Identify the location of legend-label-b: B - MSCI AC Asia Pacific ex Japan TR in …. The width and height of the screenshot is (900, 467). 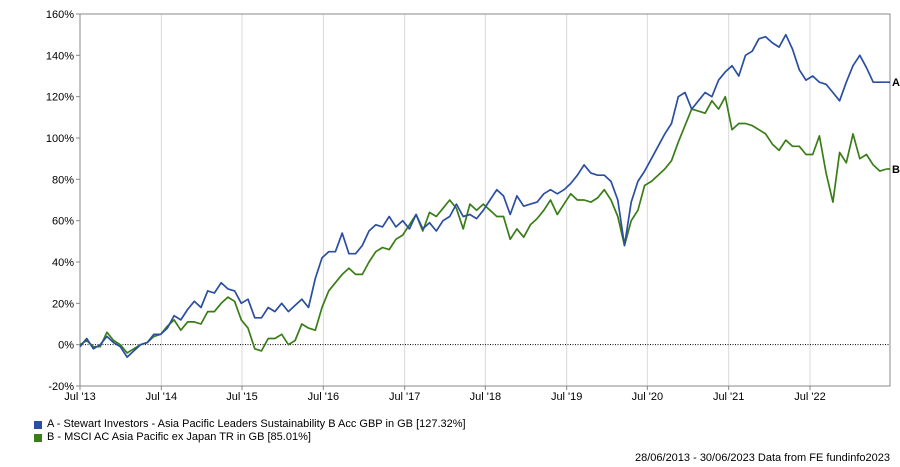
(179, 437).